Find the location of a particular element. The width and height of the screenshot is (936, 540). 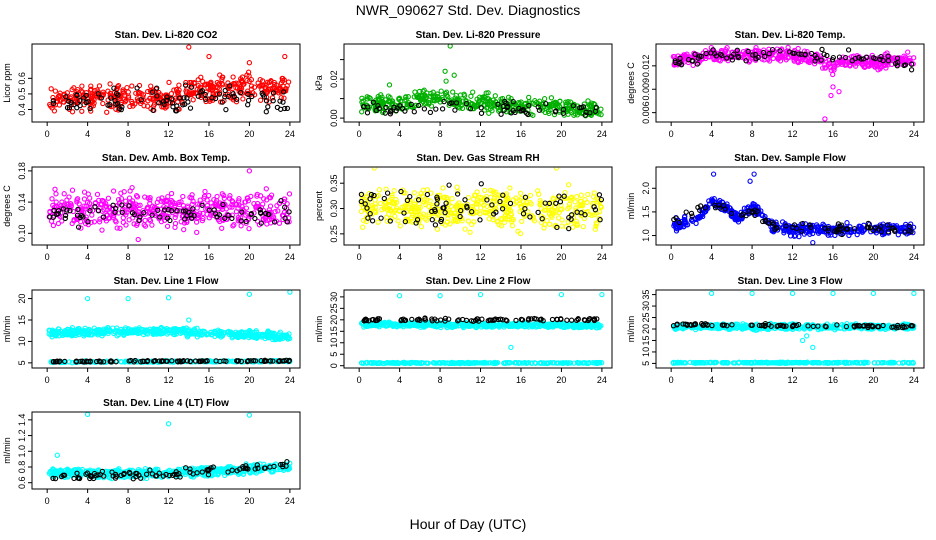

y-axis-label: Licor ppm is located at coordinates (7, 83).